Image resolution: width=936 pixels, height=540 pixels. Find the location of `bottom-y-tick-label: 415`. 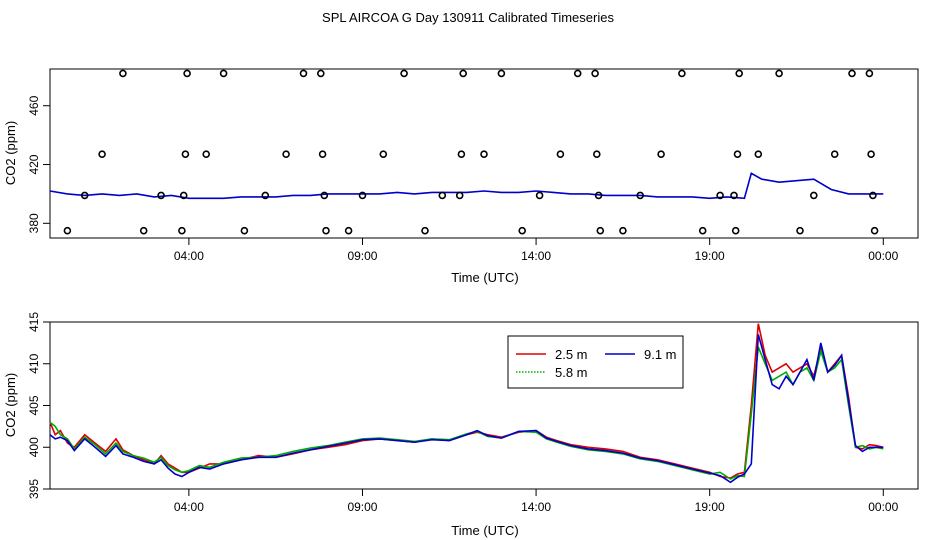

bottom-y-tick-label: 415 is located at coordinates (34, 322).